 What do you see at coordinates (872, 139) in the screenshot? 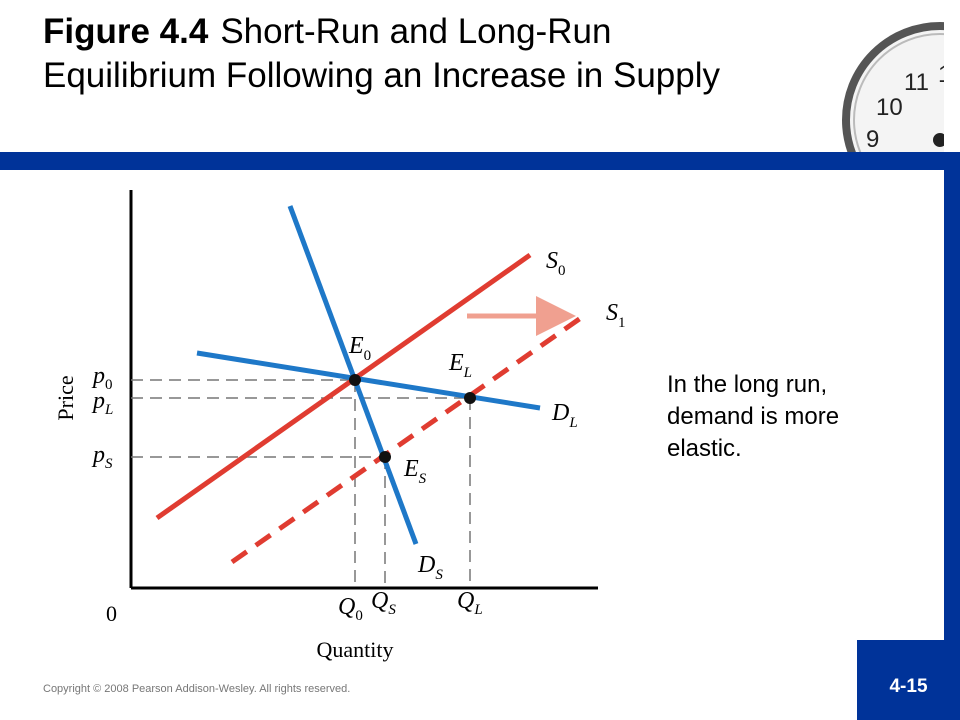
I see `svg-text: 9` at bounding box center [872, 139].